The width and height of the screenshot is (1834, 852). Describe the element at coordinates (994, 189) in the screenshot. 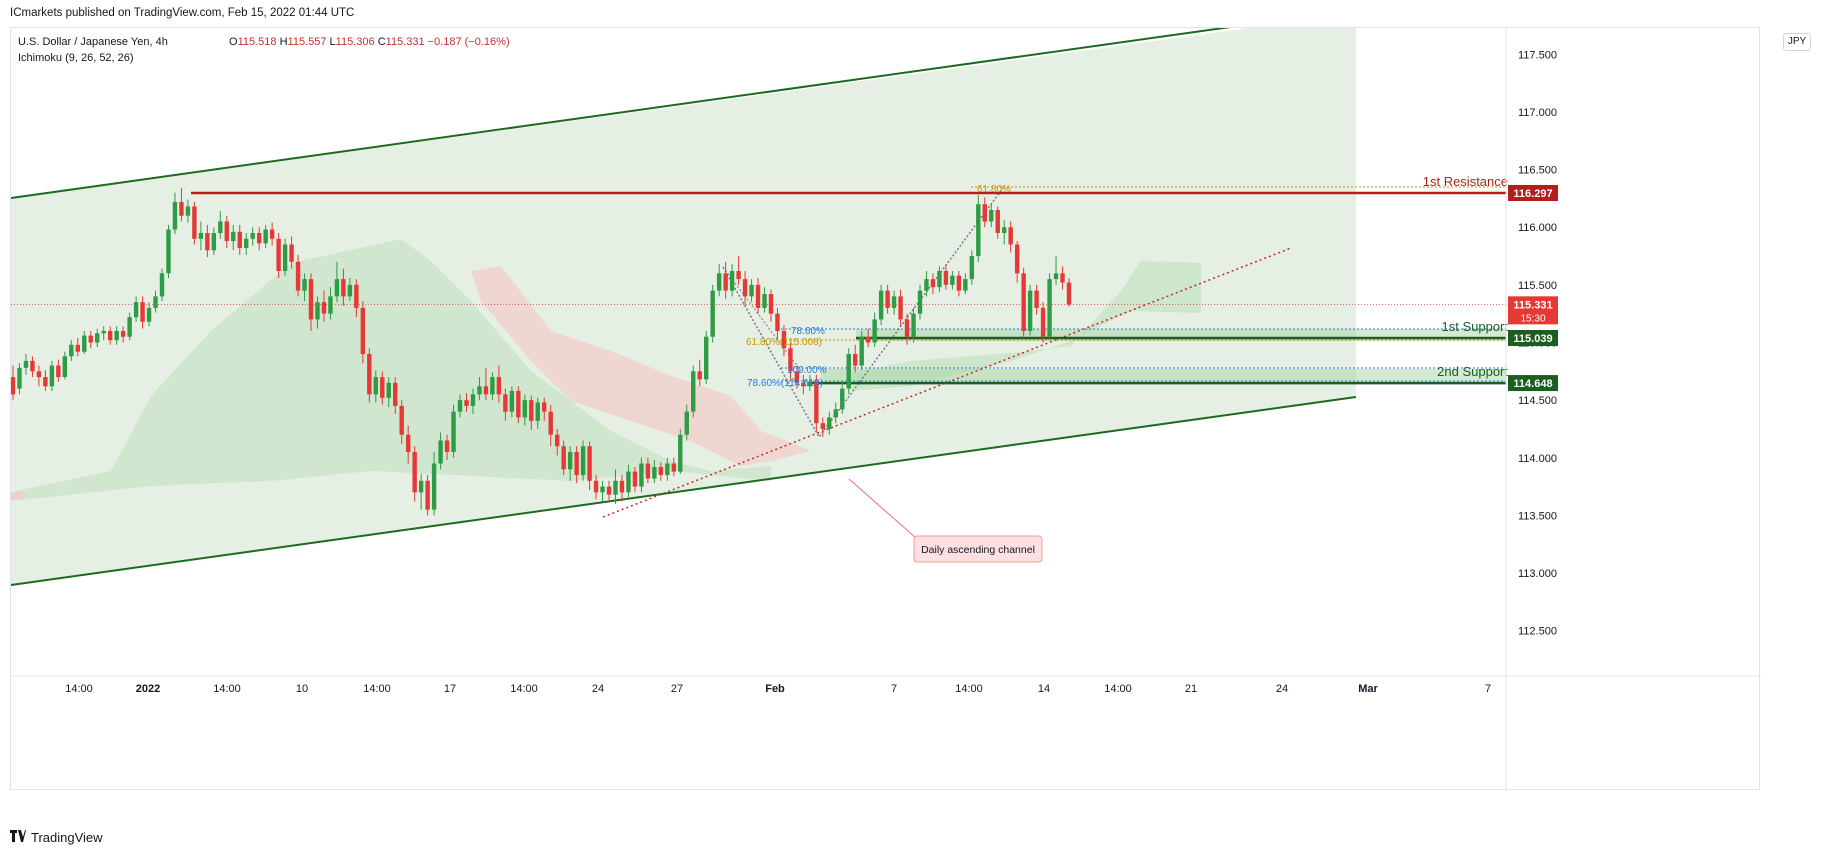

I see `fib-top-label: 61.80%` at that location.